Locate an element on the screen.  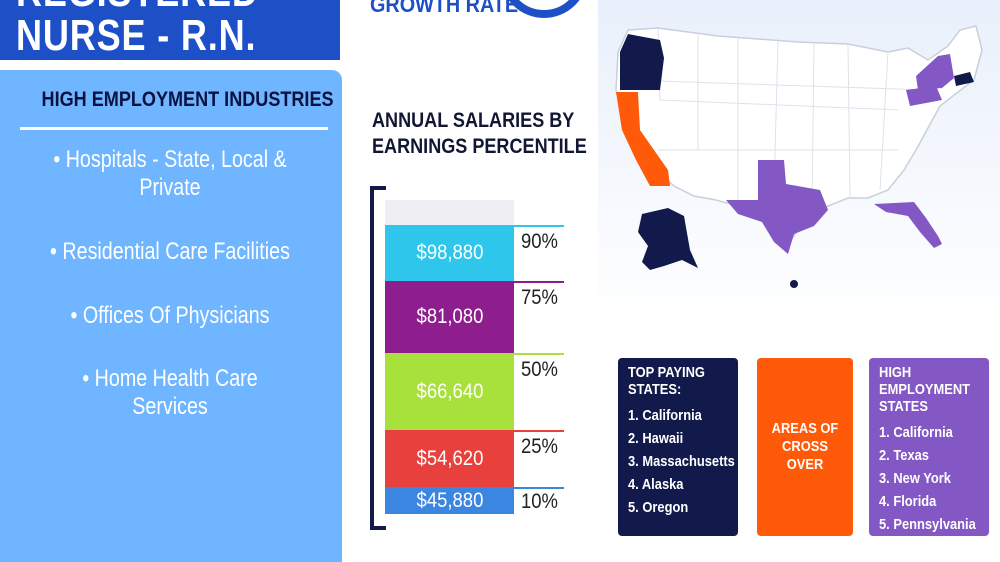
salary-value-90: $98,880 is located at coordinates (449, 252).